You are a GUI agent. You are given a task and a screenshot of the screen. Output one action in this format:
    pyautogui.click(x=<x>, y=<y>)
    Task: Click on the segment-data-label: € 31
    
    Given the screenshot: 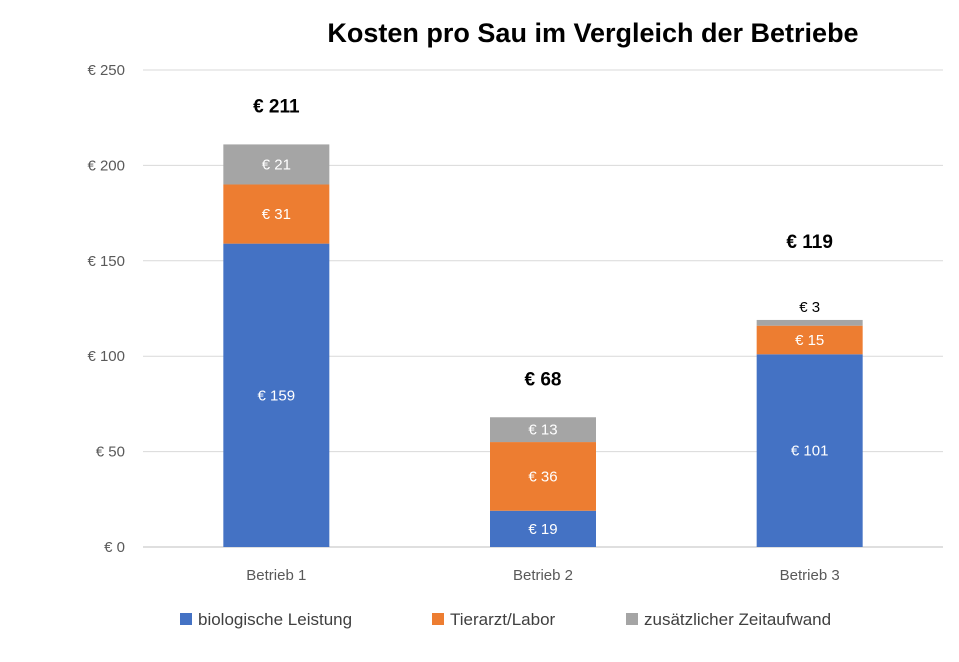 What is the action you would take?
    pyautogui.click(x=276, y=214)
    